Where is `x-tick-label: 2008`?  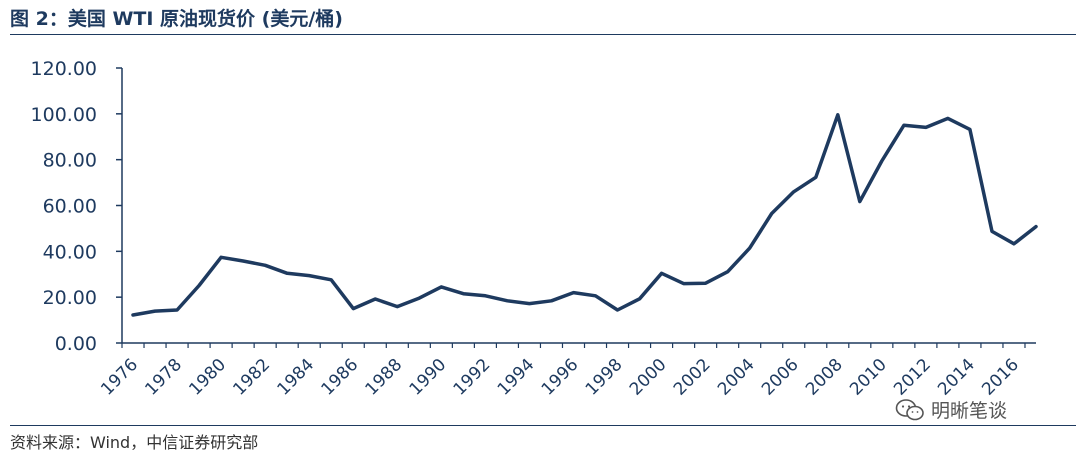 x-tick-label: 2008 is located at coordinates (824, 377).